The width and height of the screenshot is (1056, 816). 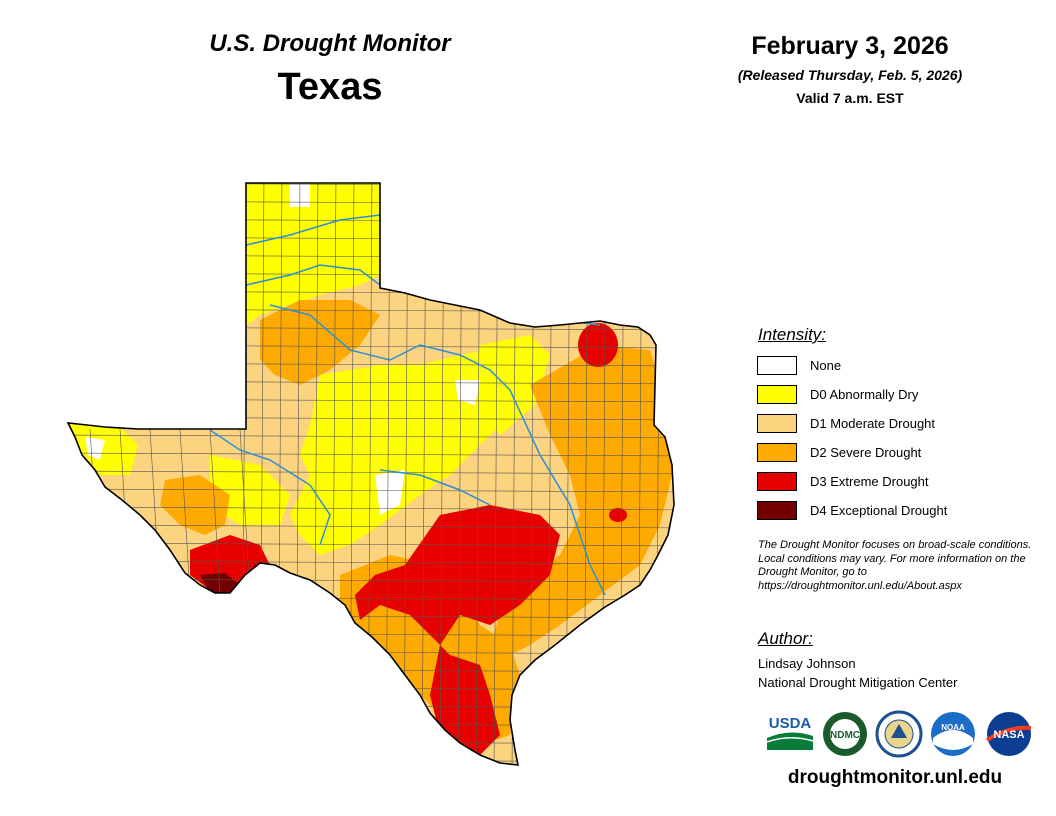 I want to click on author-org: National Drought Mitigation Center, so click(x=858, y=682).